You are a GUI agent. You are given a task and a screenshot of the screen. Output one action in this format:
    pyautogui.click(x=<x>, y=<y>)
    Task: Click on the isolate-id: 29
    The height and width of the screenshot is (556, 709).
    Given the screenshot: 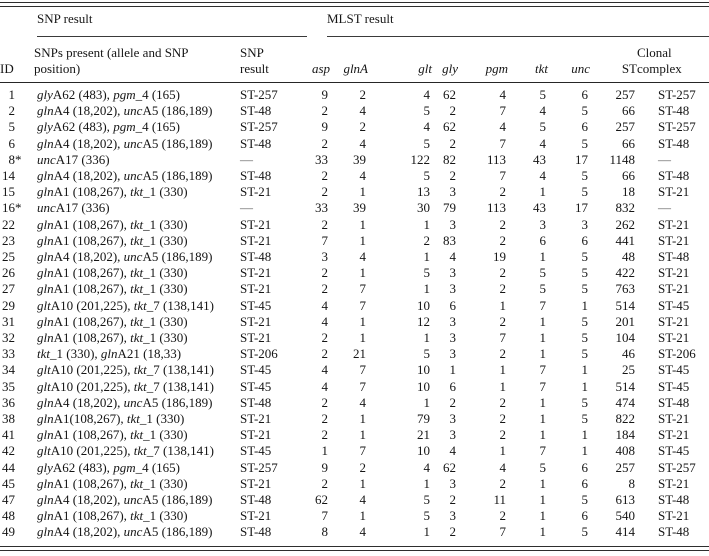 What is the action you would take?
    pyautogui.click(x=8, y=305)
    